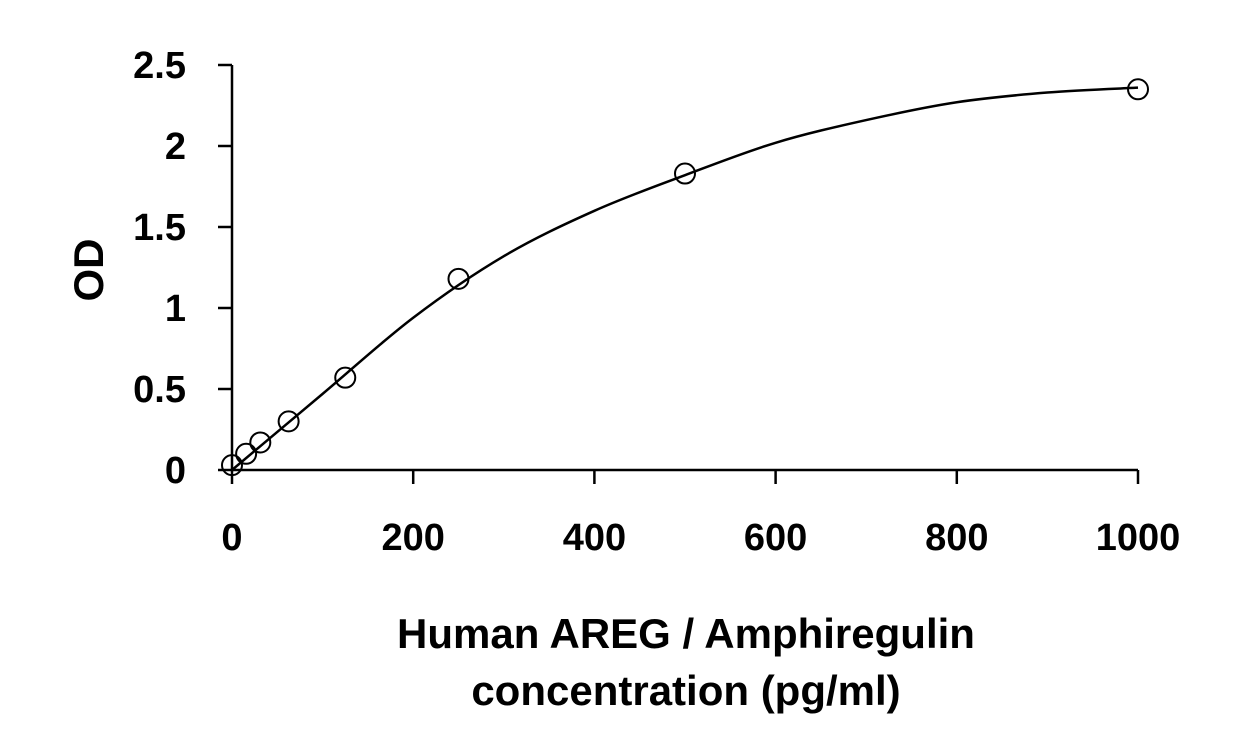 Image resolution: width=1245 pixels, height=750 pixels. Describe the element at coordinates (175, 309) in the screenshot. I see `y-tick-label: 1` at that location.